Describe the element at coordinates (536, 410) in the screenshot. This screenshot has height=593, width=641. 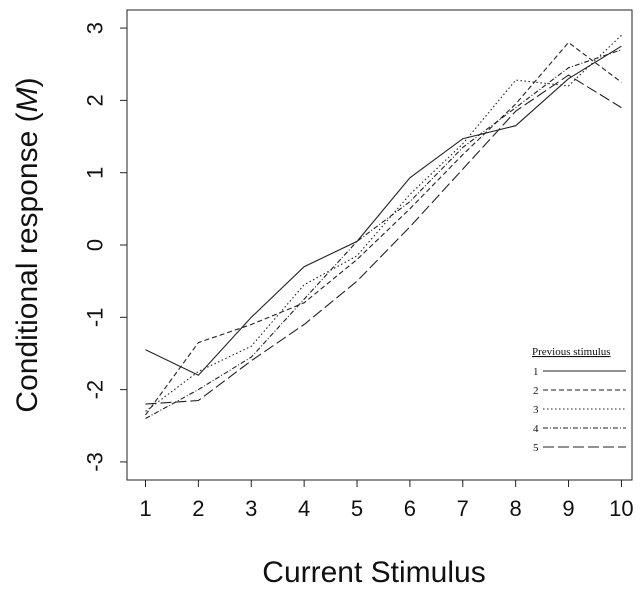
I see `legend-label-3: 3` at that location.